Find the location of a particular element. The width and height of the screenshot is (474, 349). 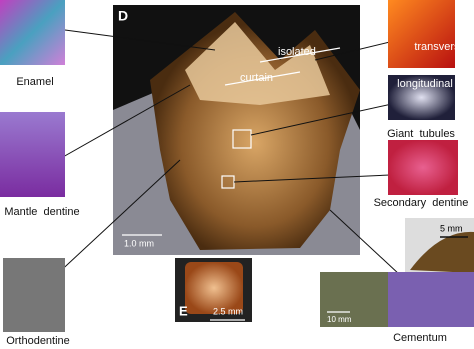

annotation: curtain is located at coordinates (256, 78).